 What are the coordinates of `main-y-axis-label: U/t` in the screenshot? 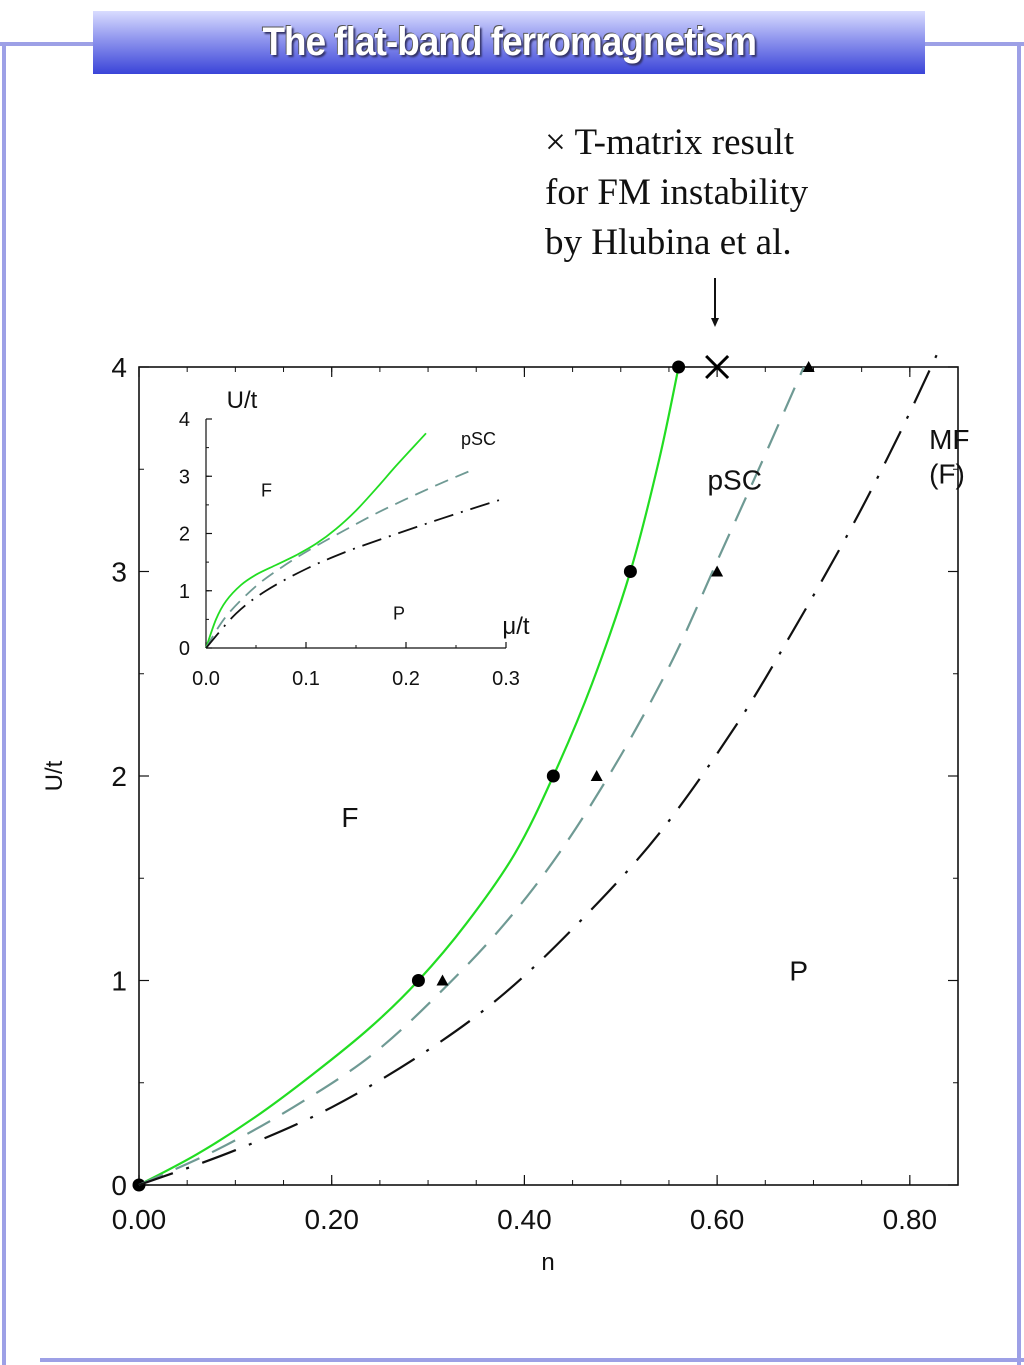 It's located at (54, 775).